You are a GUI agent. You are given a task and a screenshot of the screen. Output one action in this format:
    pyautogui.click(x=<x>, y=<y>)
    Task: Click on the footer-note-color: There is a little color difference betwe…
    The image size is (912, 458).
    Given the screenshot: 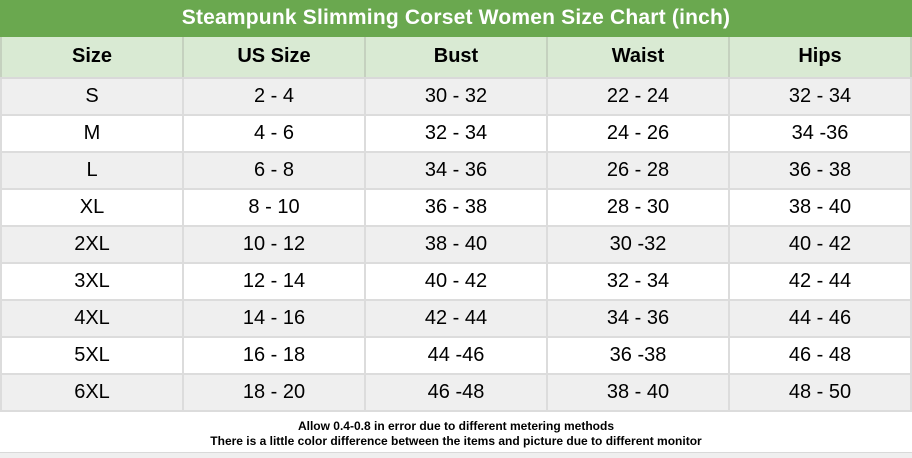 What is the action you would take?
    pyautogui.click(x=456, y=440)
    